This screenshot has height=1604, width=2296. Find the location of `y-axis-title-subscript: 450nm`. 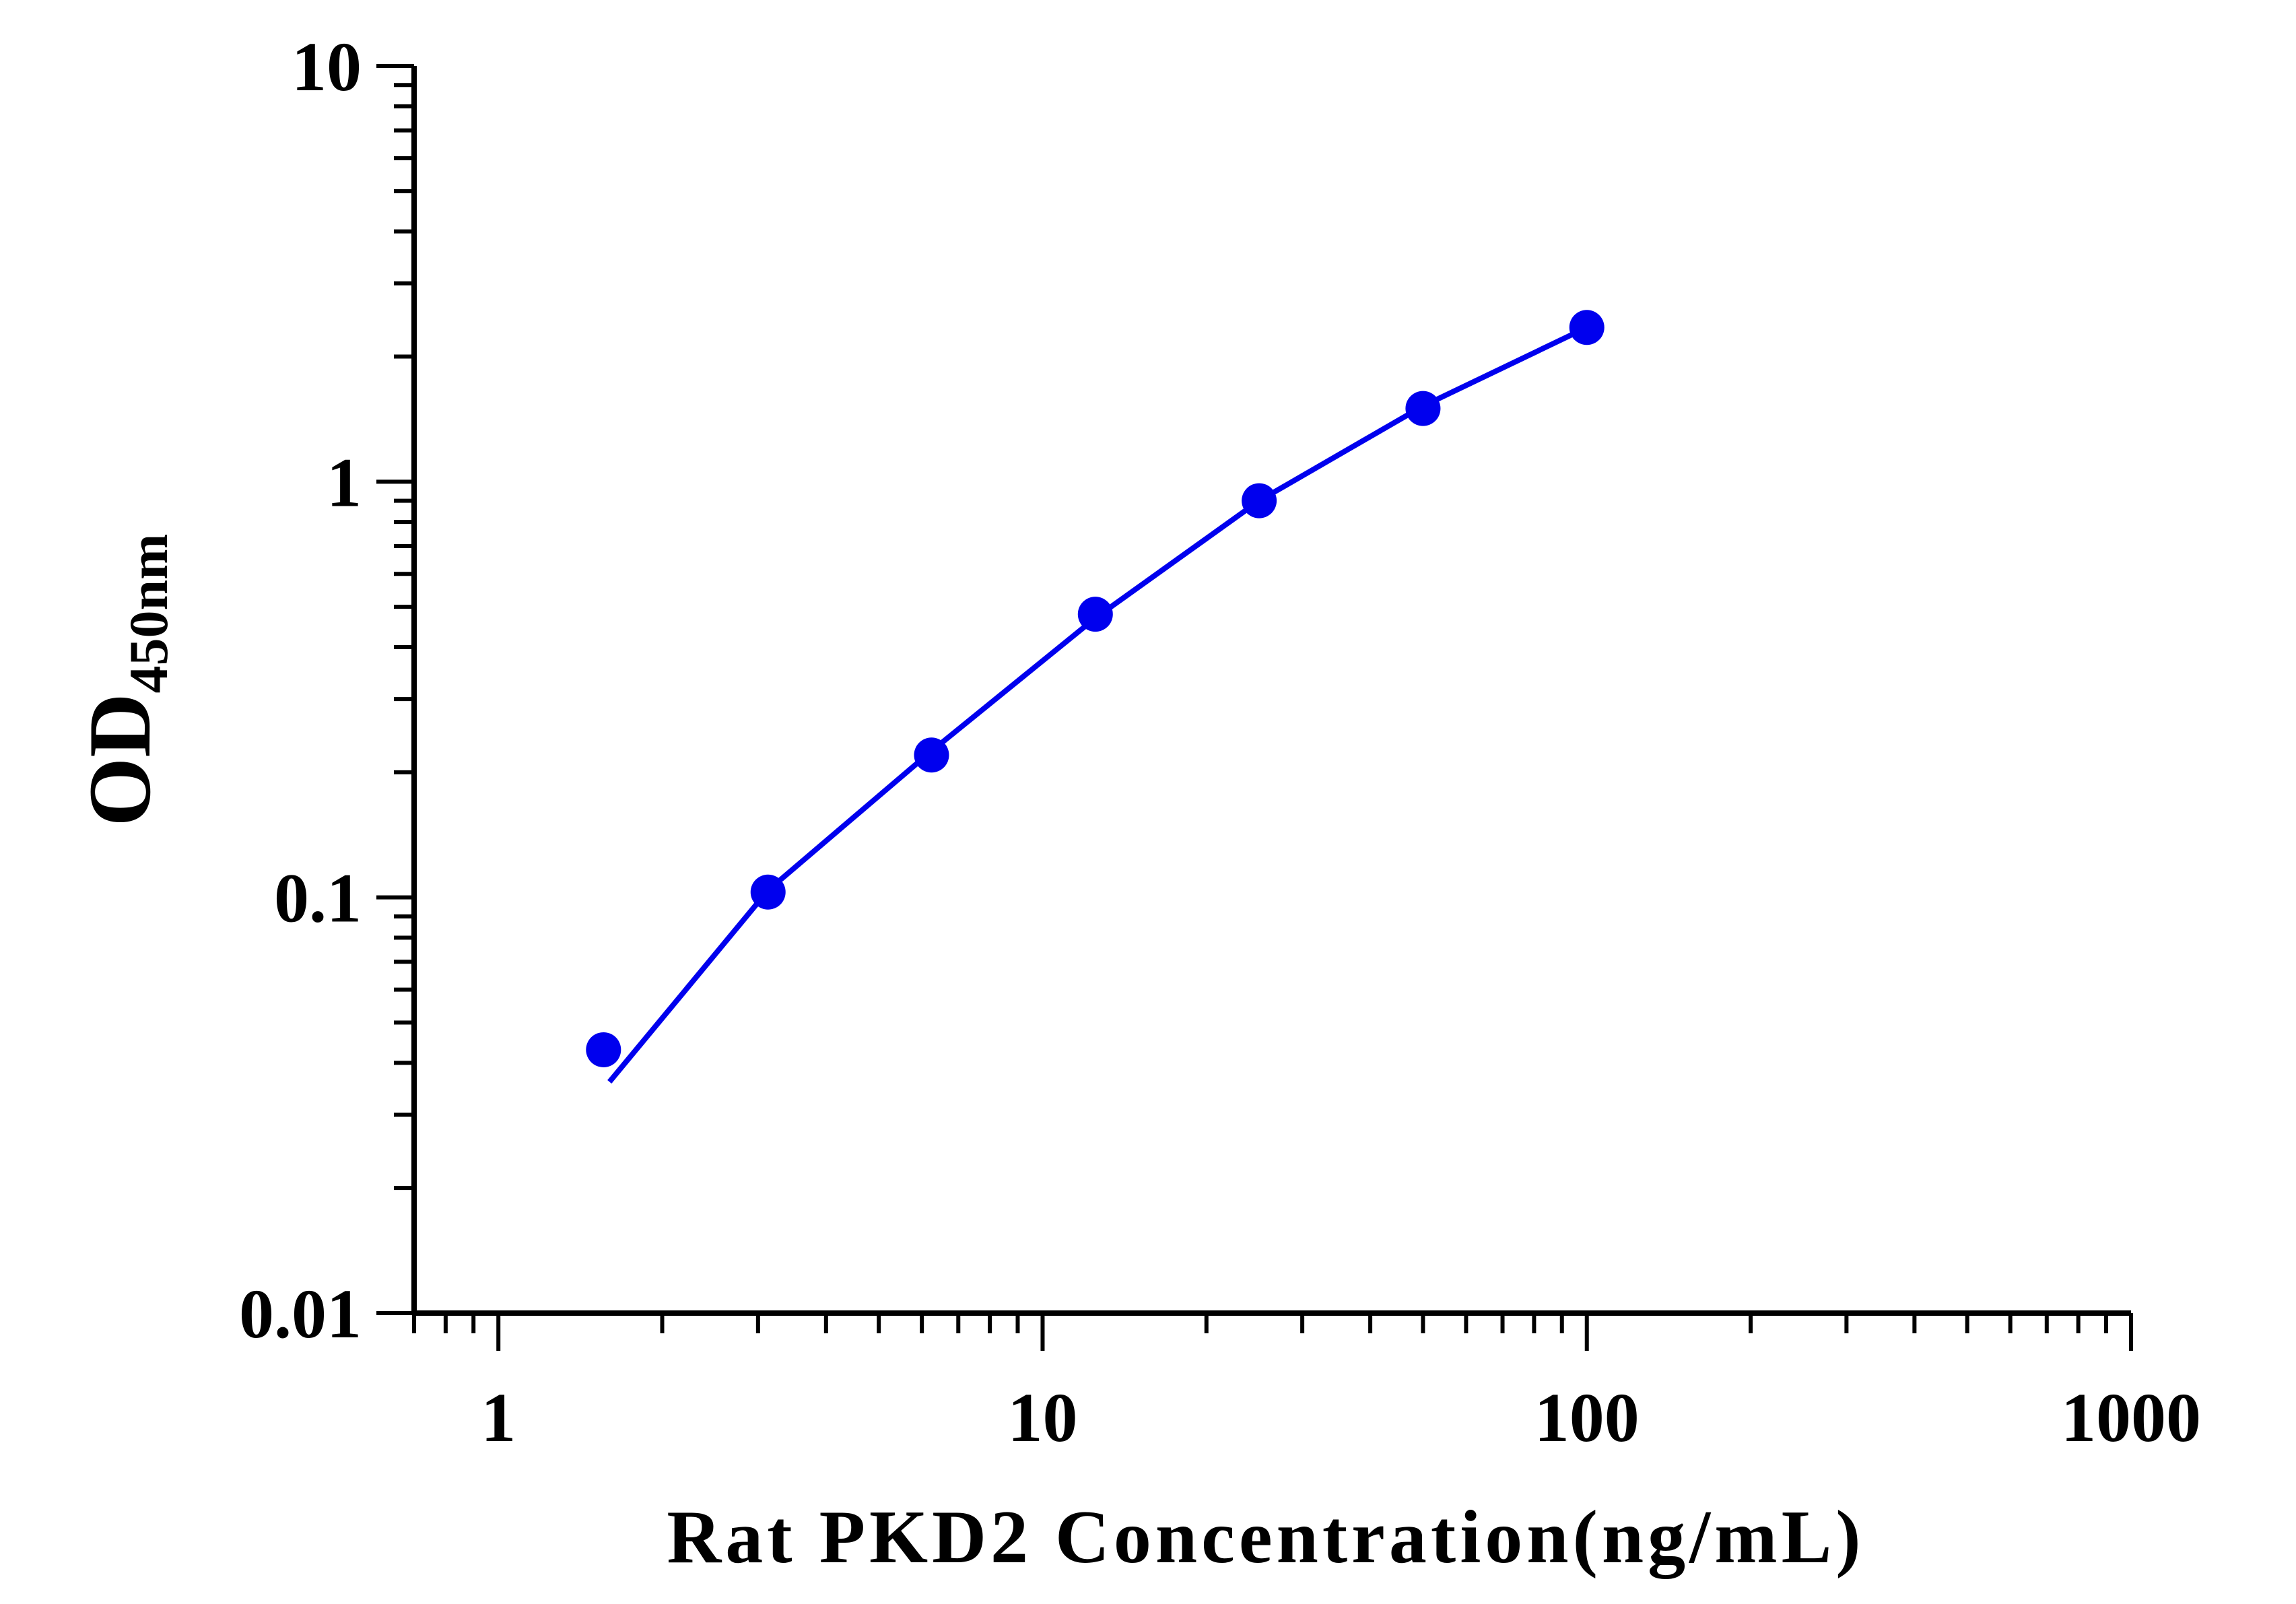

y-axis-title-subscript: 450nm is located at coordinates (148, 614).